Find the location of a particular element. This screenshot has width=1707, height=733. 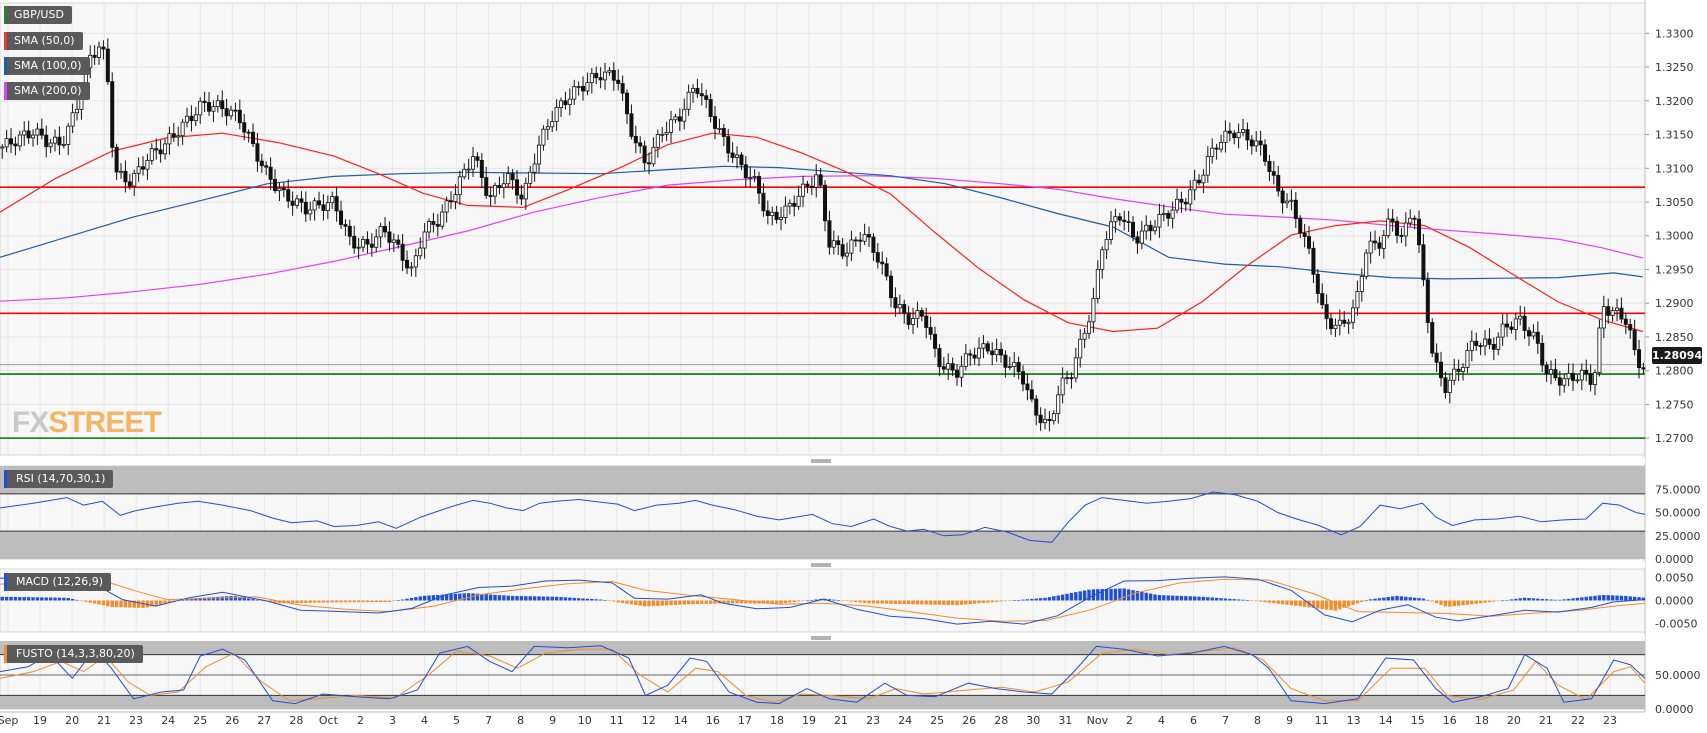

stoch-label: FUSTO (14,3,3,80,20) is located at coordinates (73, 654).